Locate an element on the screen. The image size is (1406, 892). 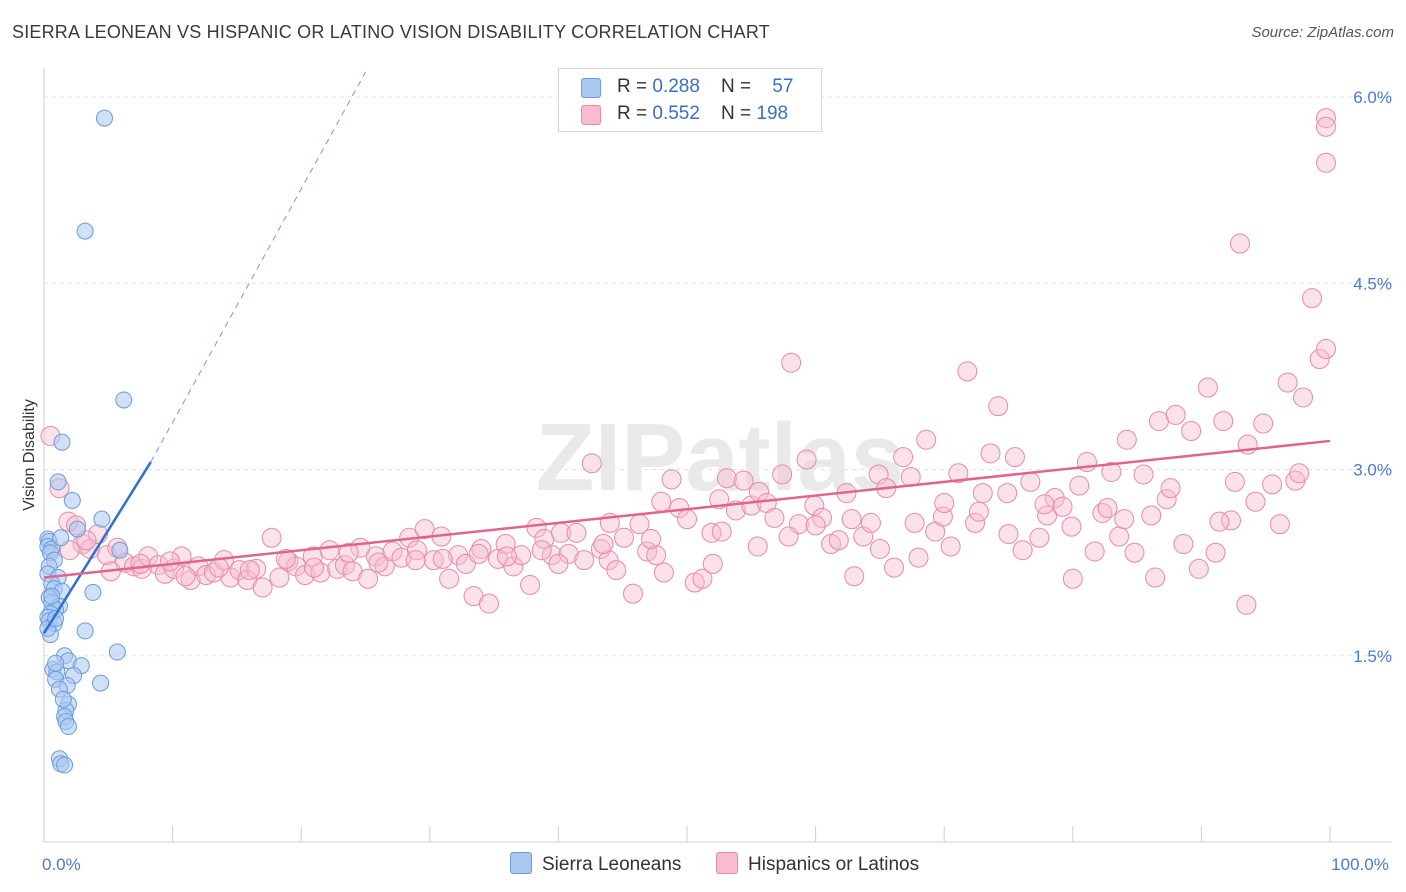
bottom-legend-sierra-leoneans: Sierra Leoneans is located at coordinates (595, 864).